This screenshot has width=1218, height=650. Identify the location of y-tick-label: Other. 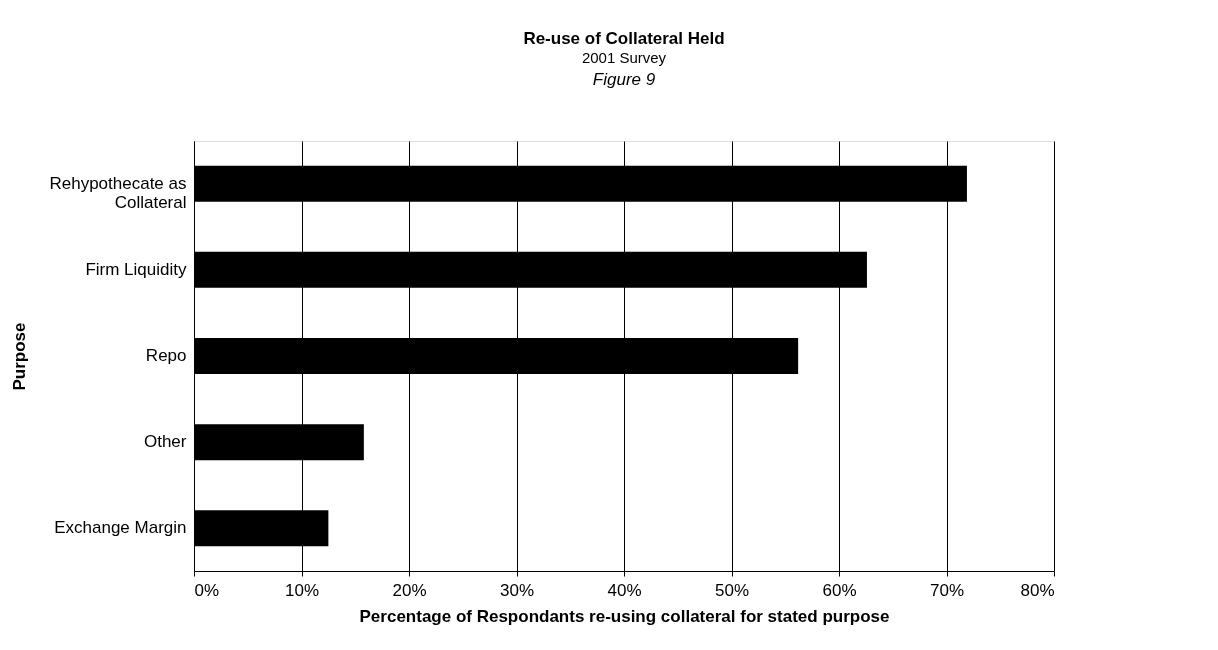
(165, 442).